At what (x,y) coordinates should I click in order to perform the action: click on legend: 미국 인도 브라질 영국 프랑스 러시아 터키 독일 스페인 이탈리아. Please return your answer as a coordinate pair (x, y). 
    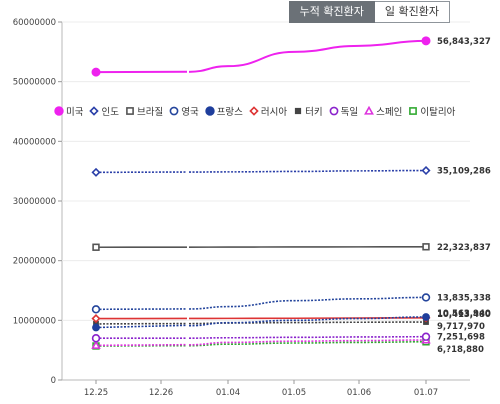
    Looking at the image, I should click on (254, 111).